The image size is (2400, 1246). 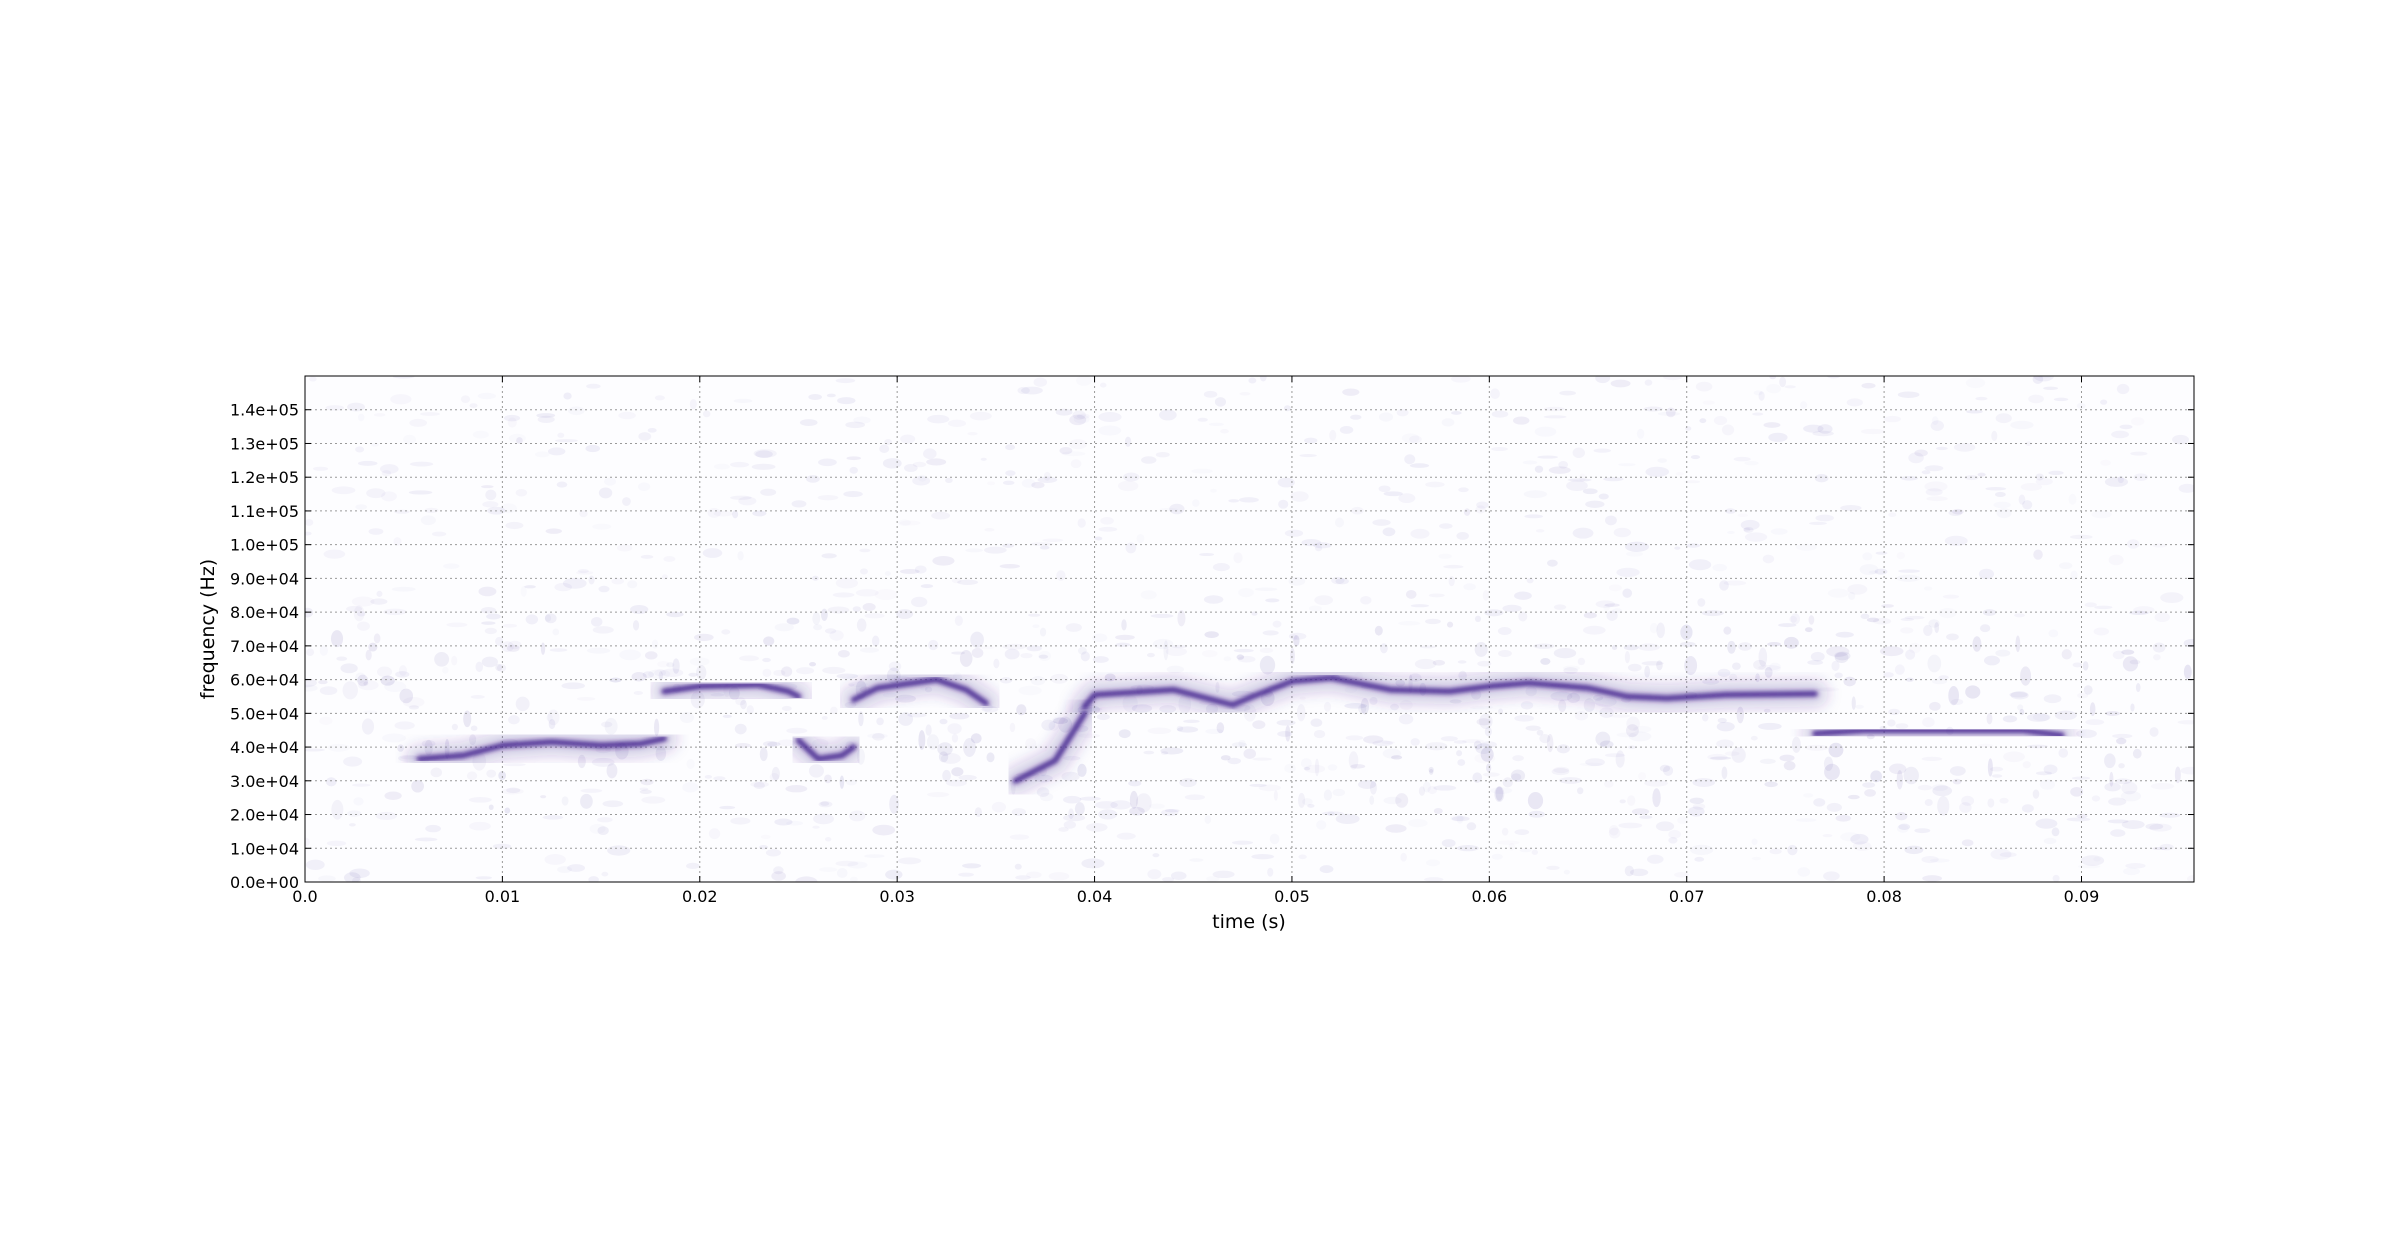 I want to click on y-tick-label: 4.0e+04, so click(x=264, y=747).